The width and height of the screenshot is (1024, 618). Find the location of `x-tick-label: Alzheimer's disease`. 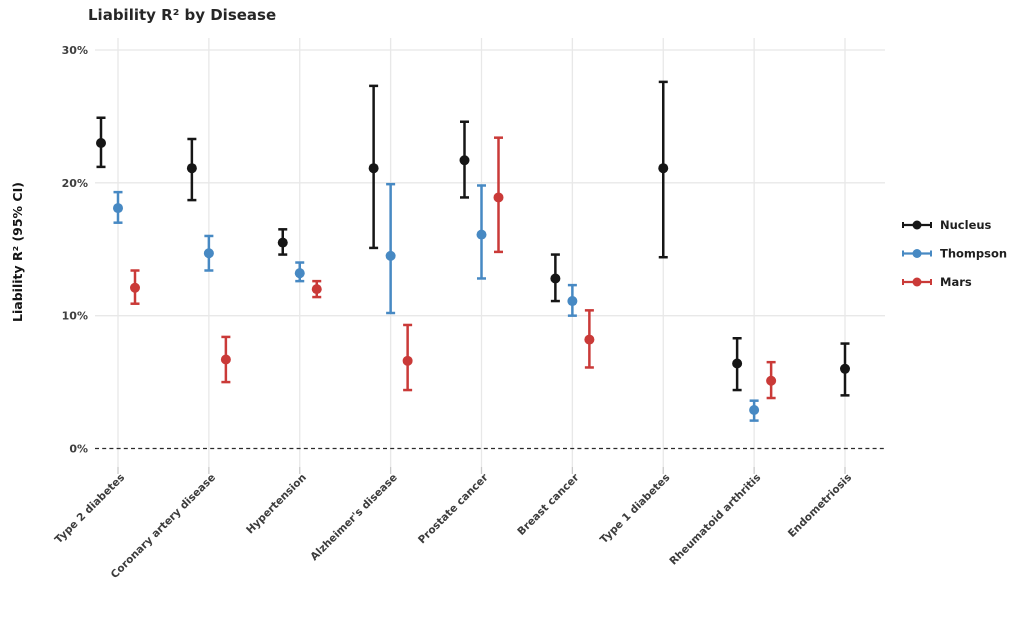

x-tick-label: Alzheimer's disease is located at coordinates (353, 517).